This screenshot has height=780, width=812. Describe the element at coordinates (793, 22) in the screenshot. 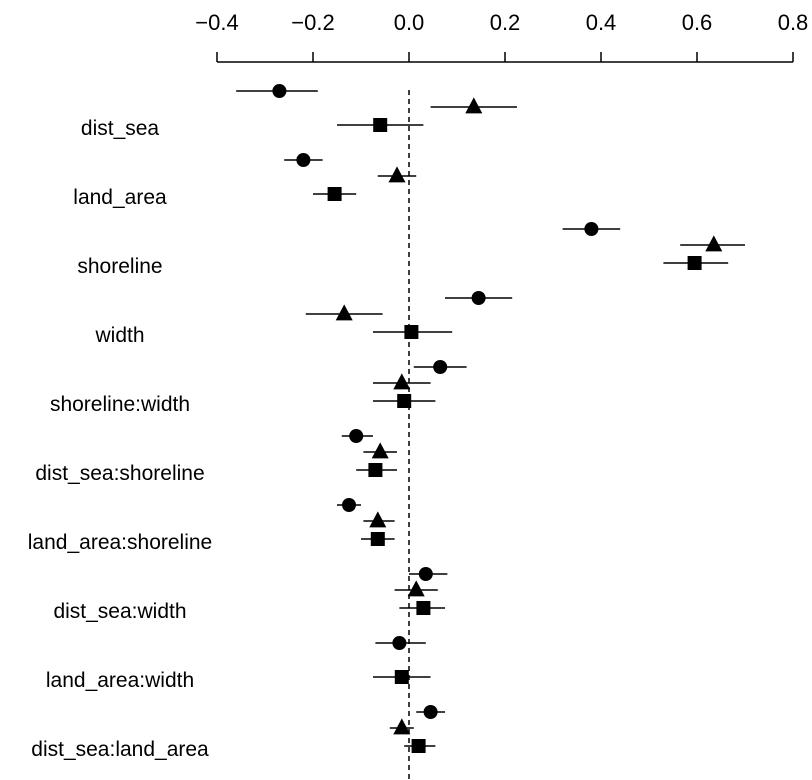

I see `x-tick-label: 0.8` at that location.